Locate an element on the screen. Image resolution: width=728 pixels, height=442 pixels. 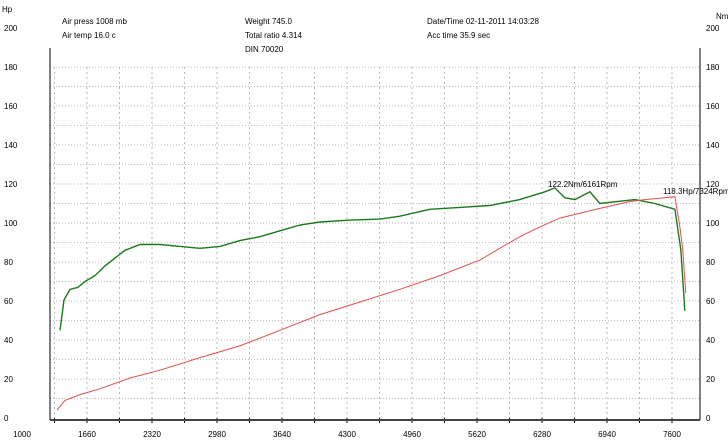
y-tick-label-left: 180 is located at coordinates (11, 67).